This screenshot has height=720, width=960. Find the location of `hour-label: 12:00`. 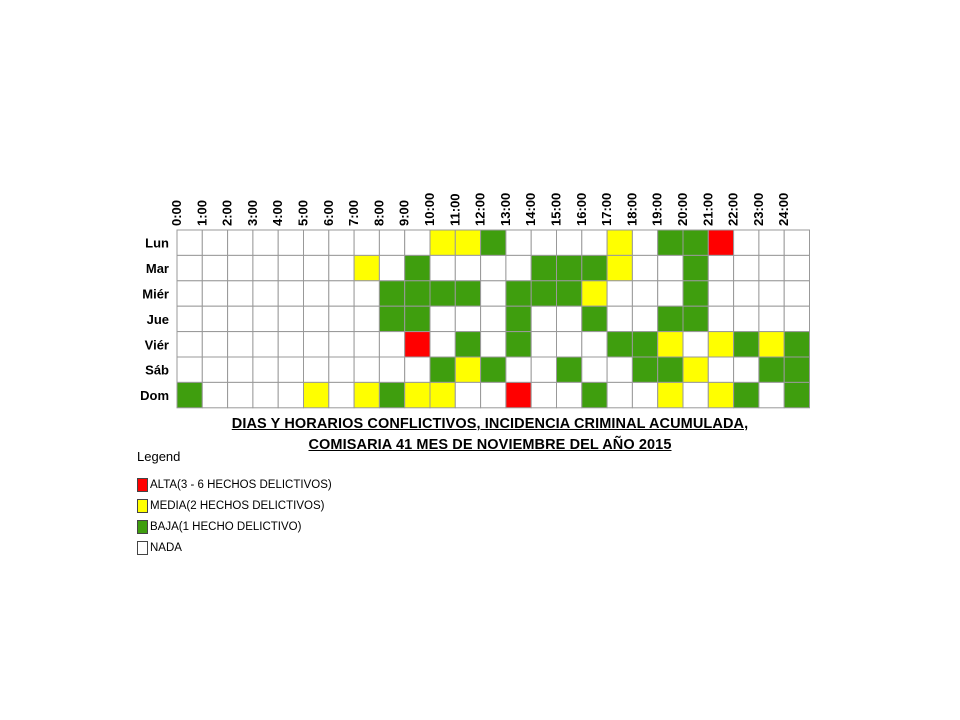

hour-label: 12:00 is located at coordinates (480, 209).